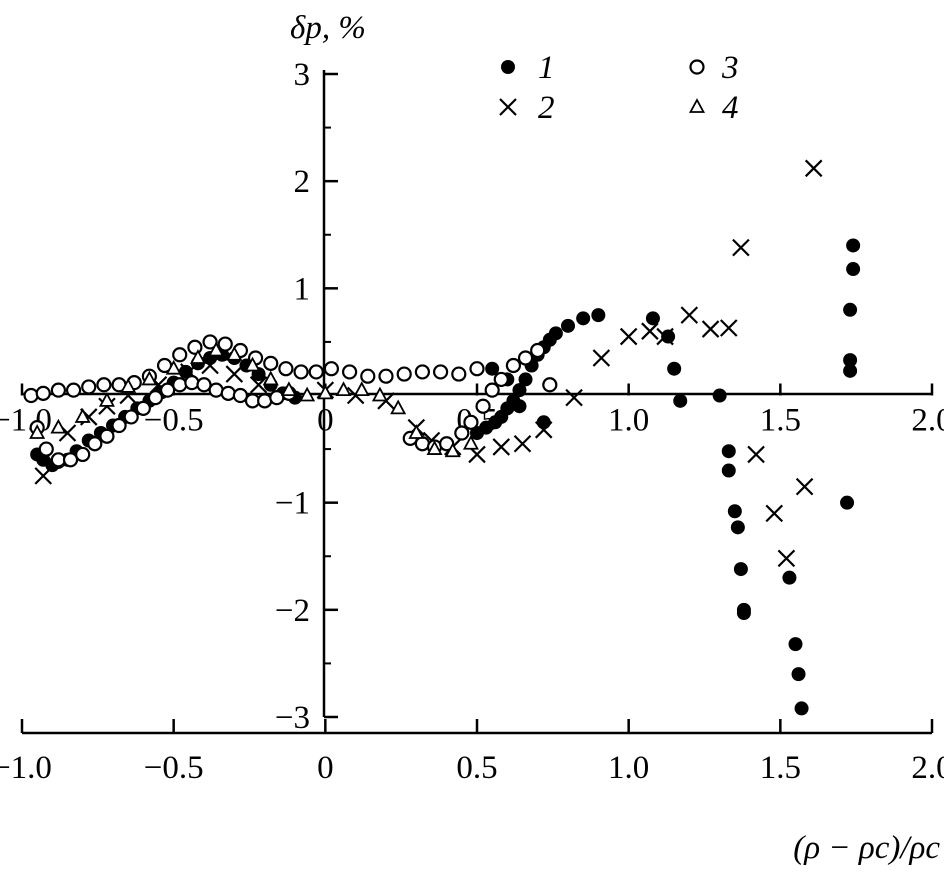  What do you see at coordinates (628, 421) in the screenshot?
I see `x-inner-tick-label: 1.0` at bounding box center [628, 421].